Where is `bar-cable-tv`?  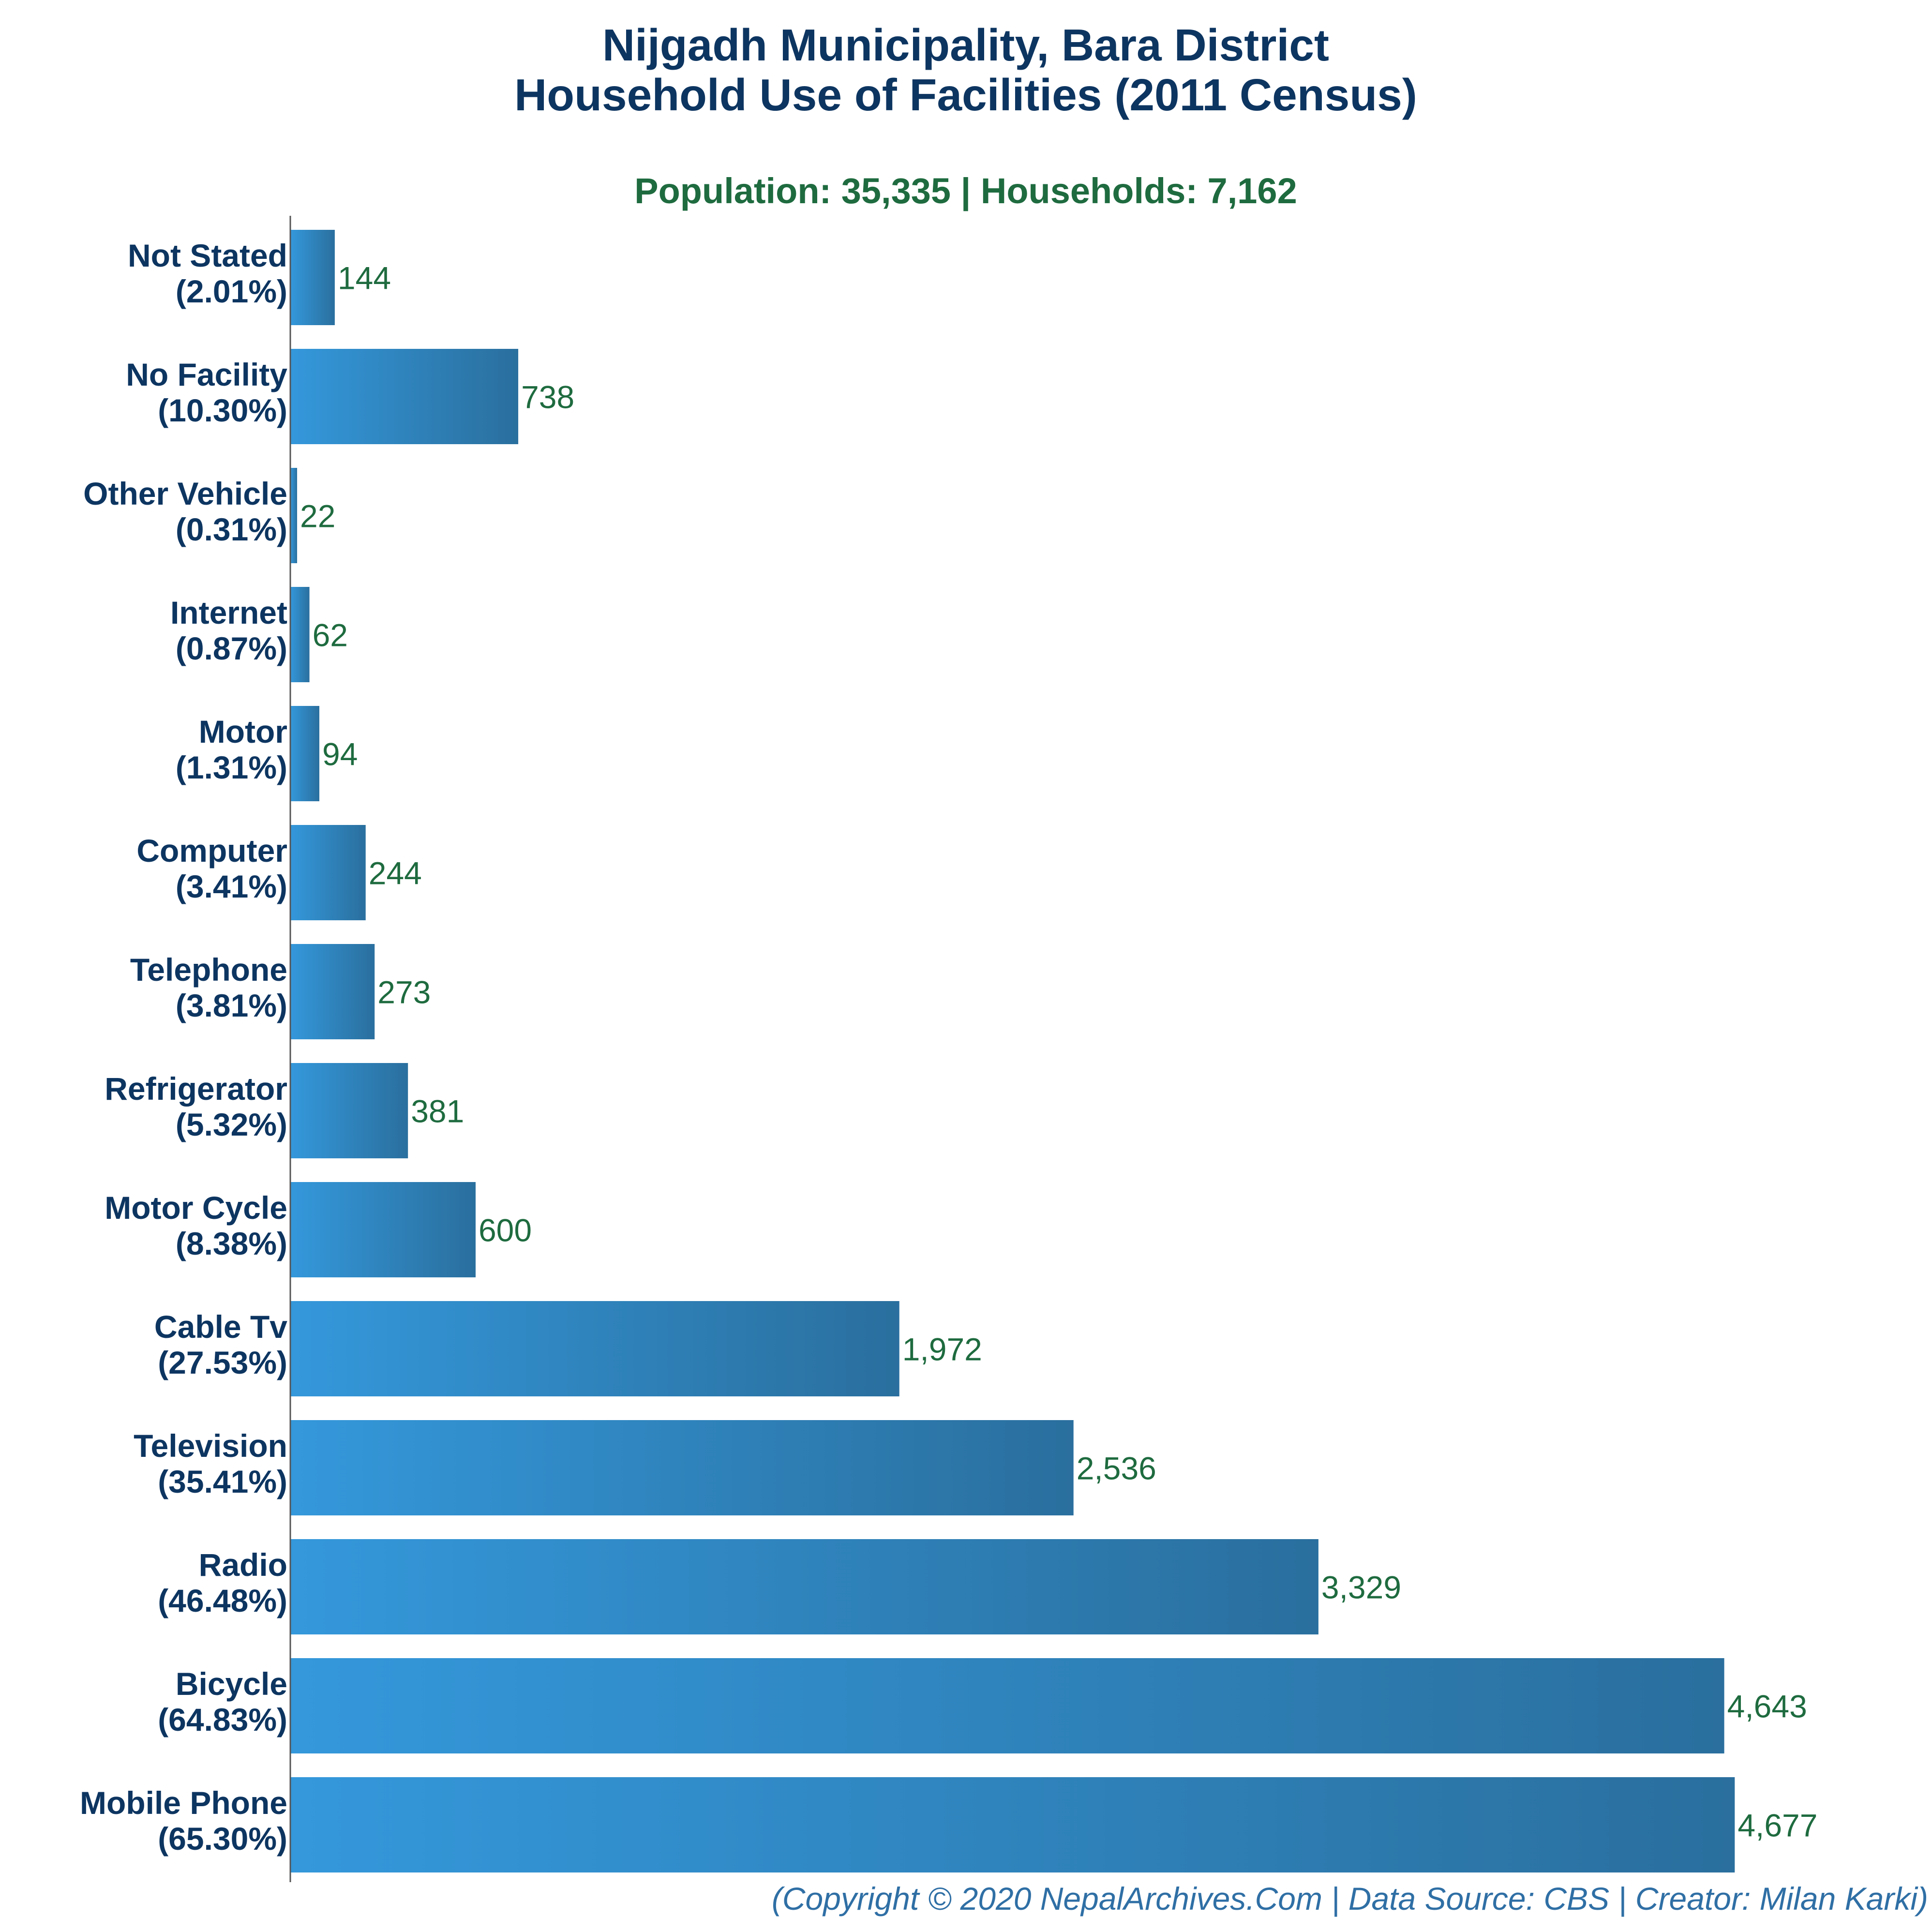
bar-cable-tv is located at coordinates (594, 1348).